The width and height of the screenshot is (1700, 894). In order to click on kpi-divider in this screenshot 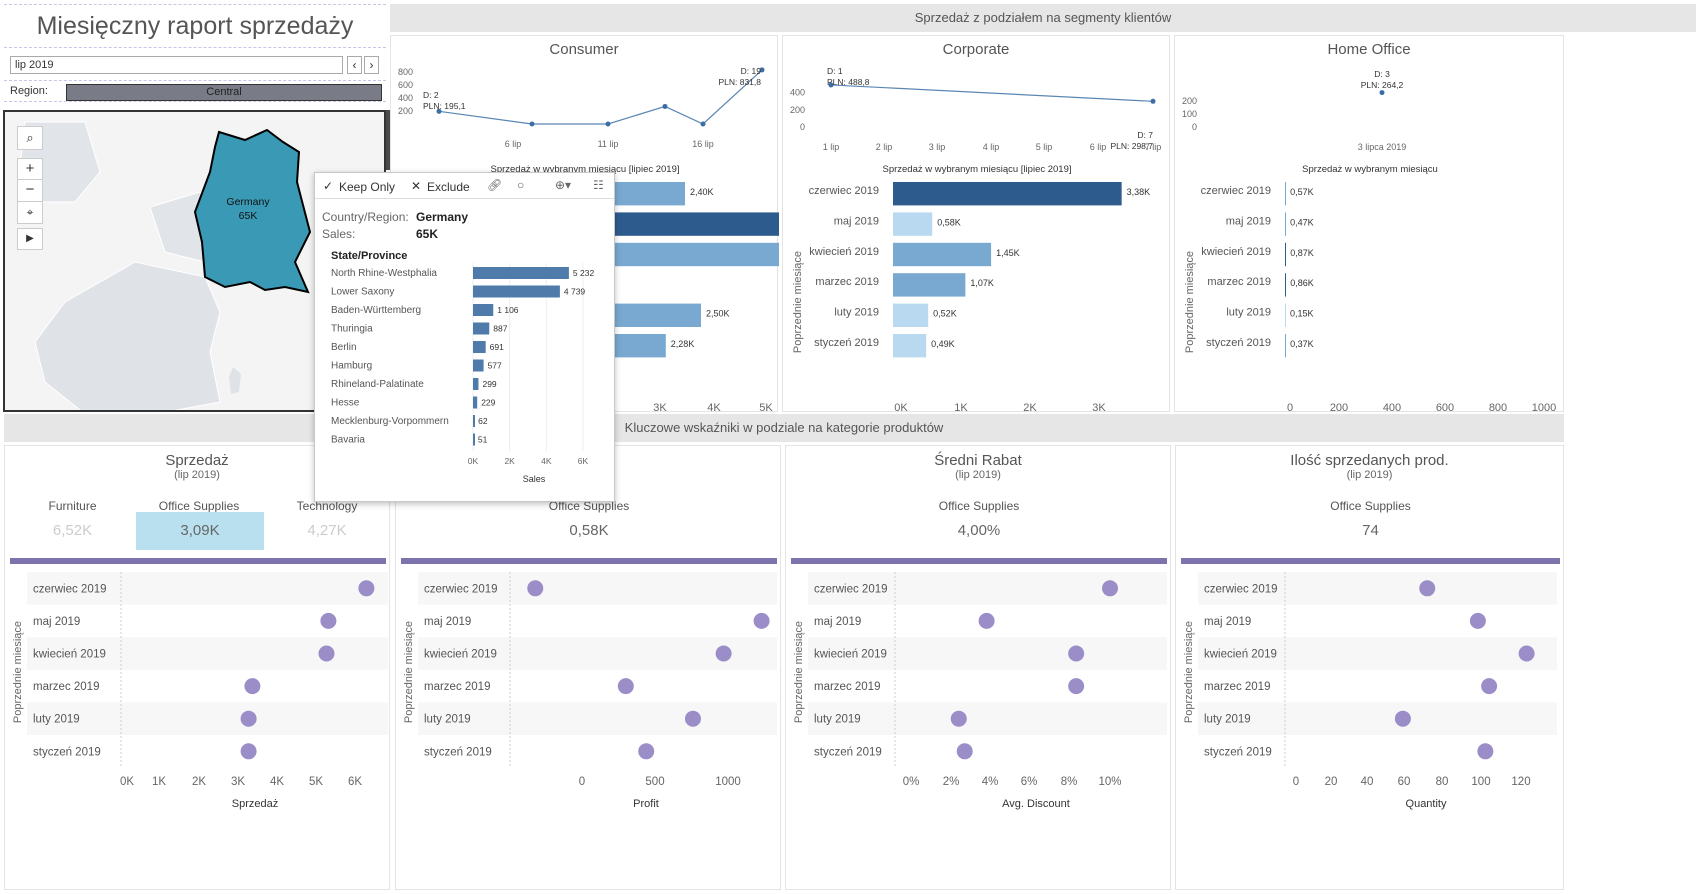, I will do `click(198, 561)`.